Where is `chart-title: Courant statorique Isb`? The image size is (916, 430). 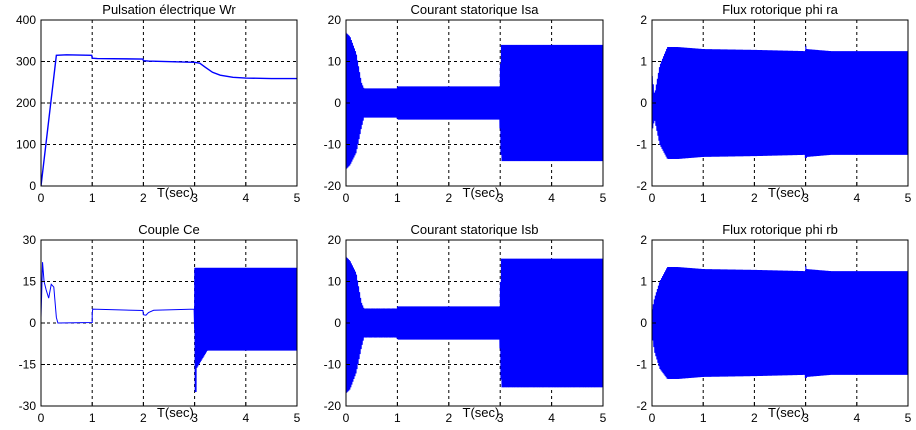
chart-title: Courant statorique Isb is located at coordinates (475, 229).